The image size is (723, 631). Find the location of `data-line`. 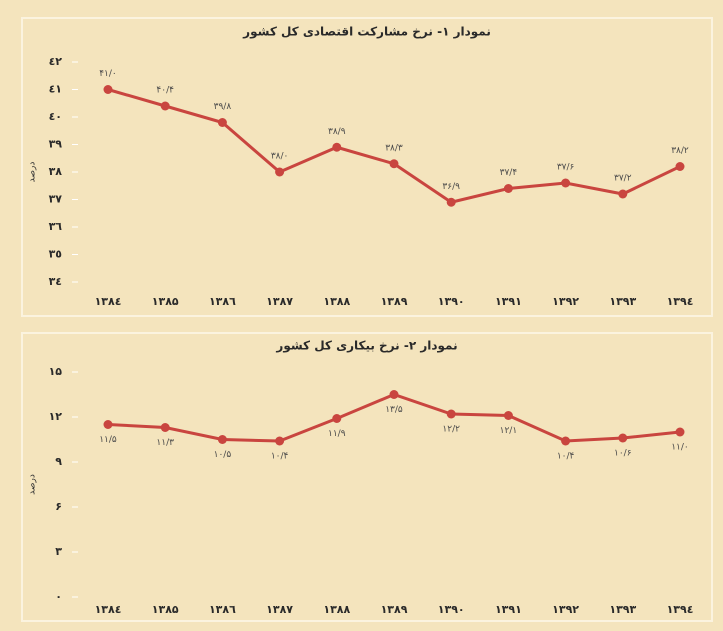

data-line is located at coordinates (394, 417).